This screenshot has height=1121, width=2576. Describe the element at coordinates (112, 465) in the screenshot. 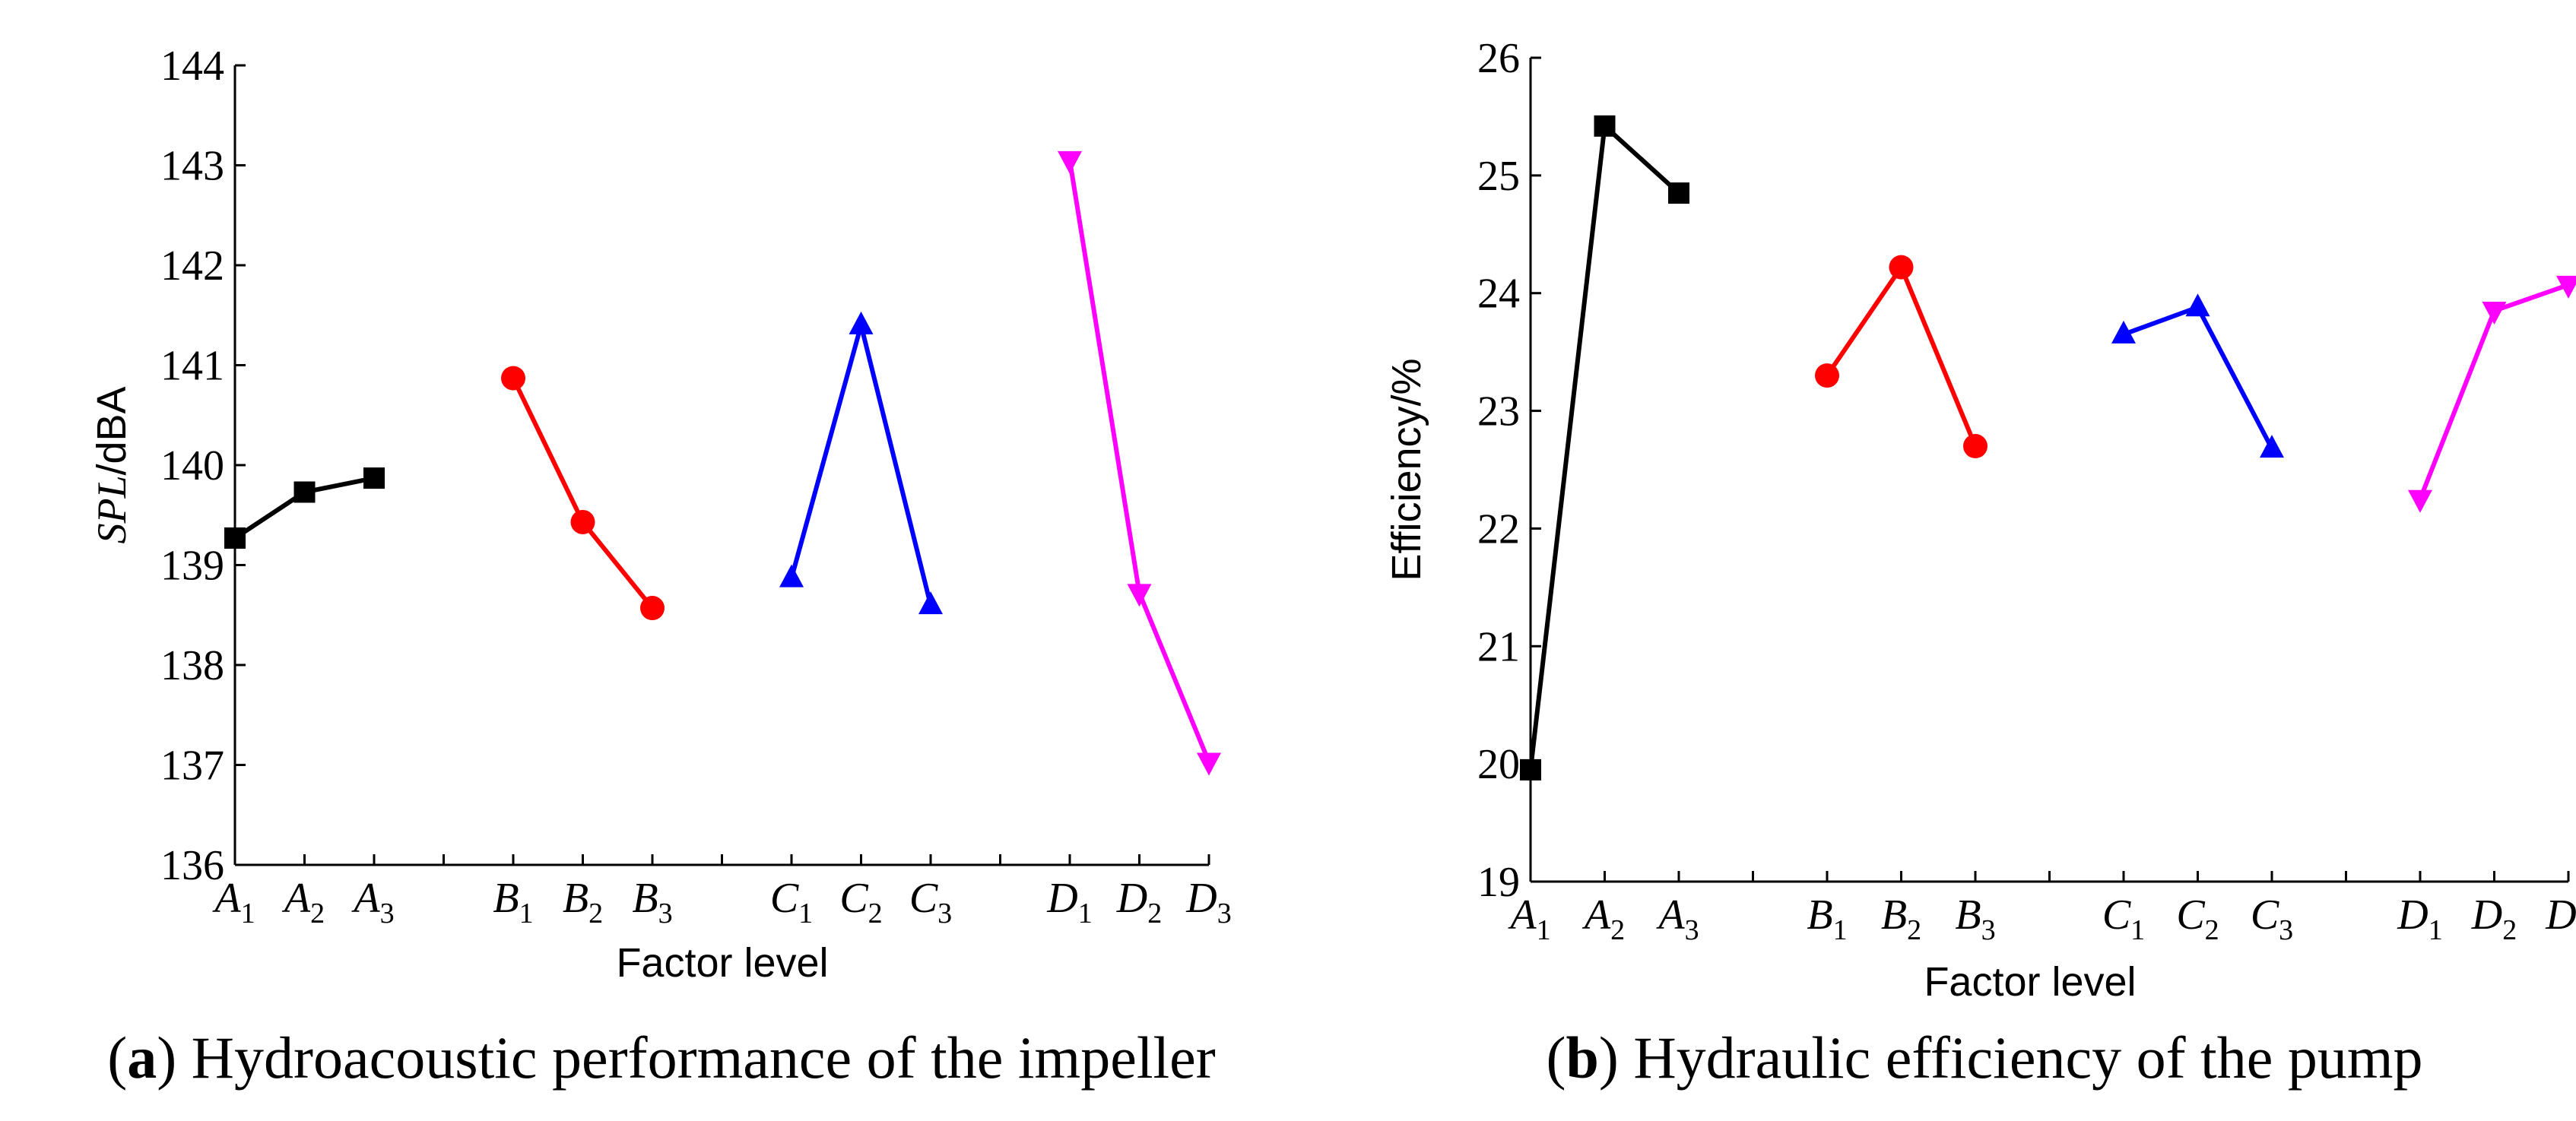

I see `y-axis-label: SPL/dBA` at that location.